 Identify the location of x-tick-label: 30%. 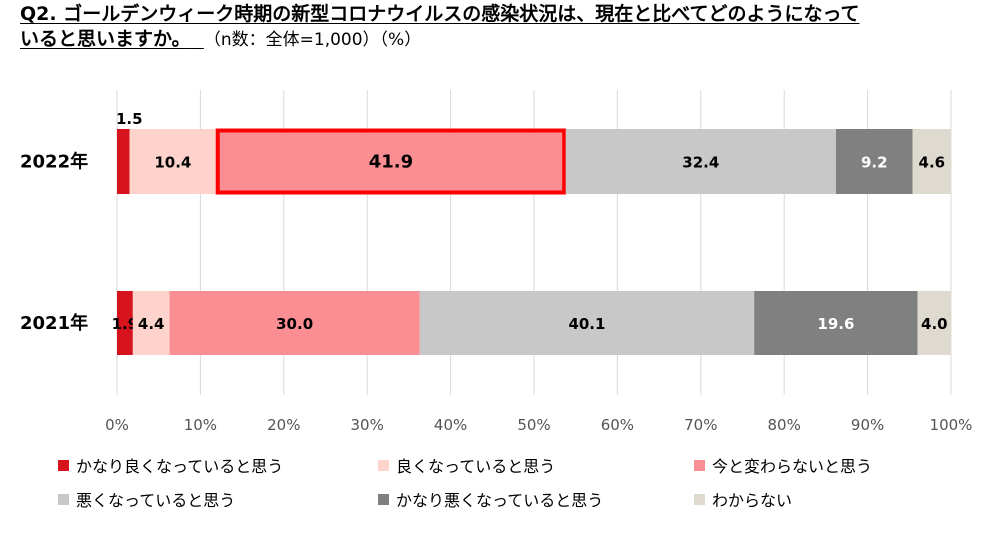
(367, 425).